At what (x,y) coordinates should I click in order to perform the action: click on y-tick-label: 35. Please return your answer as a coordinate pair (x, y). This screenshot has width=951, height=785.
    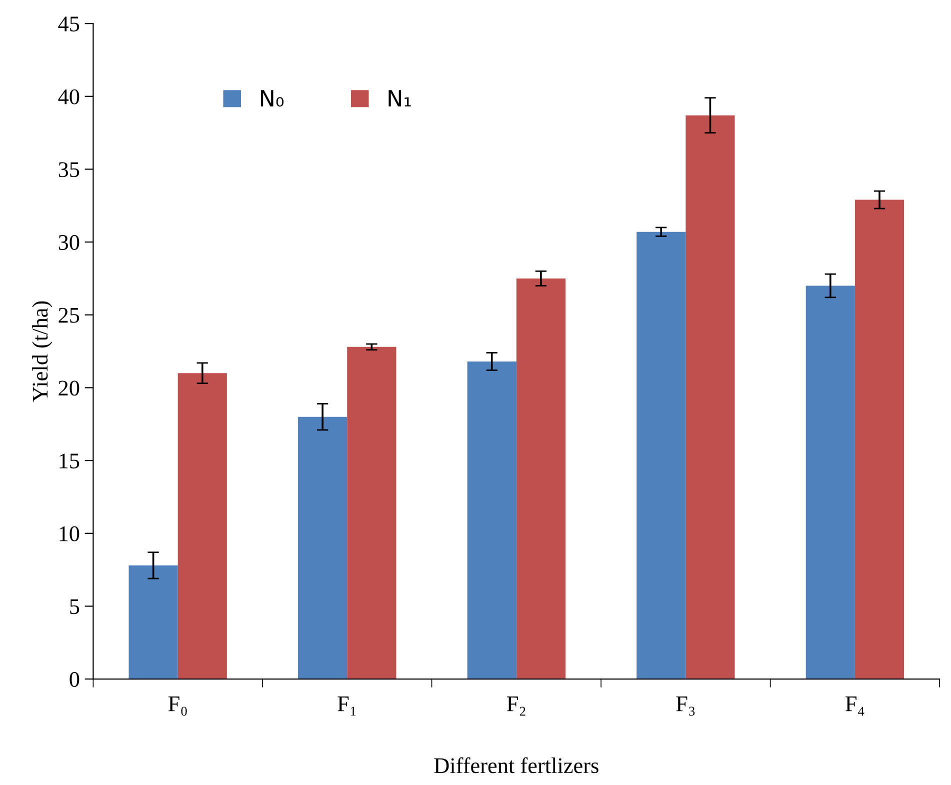
    Looking at the image, I should click on (69, 170).